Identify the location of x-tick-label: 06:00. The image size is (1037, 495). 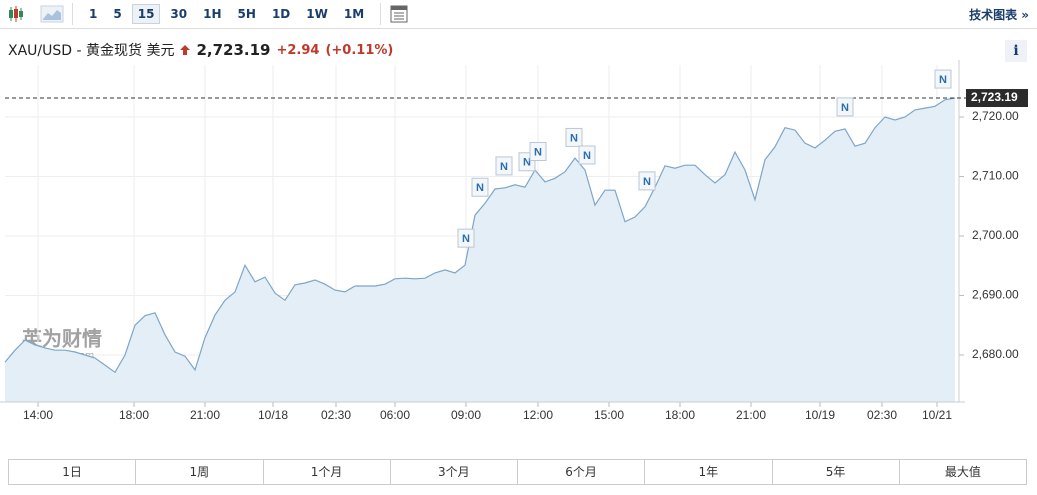
(395, 415).